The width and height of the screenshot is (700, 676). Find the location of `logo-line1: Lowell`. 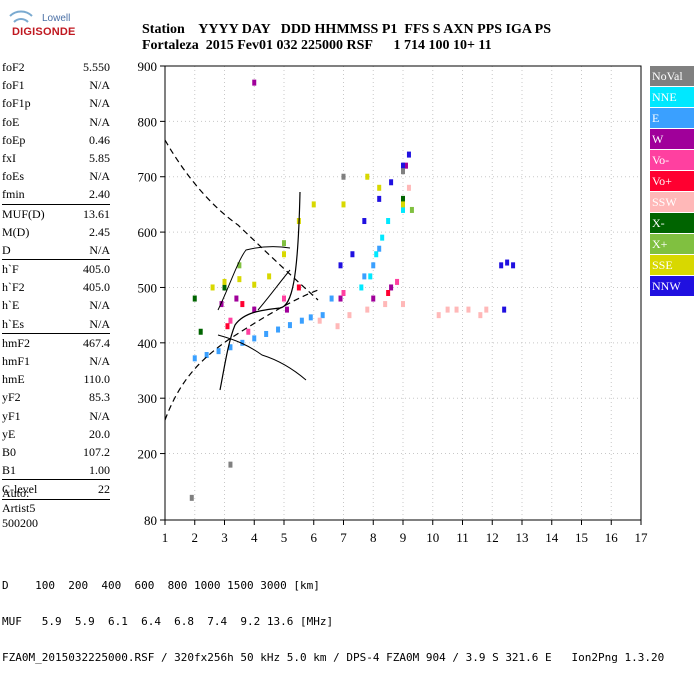

logo-line1: Lowell is located at coordinates (56, 18).